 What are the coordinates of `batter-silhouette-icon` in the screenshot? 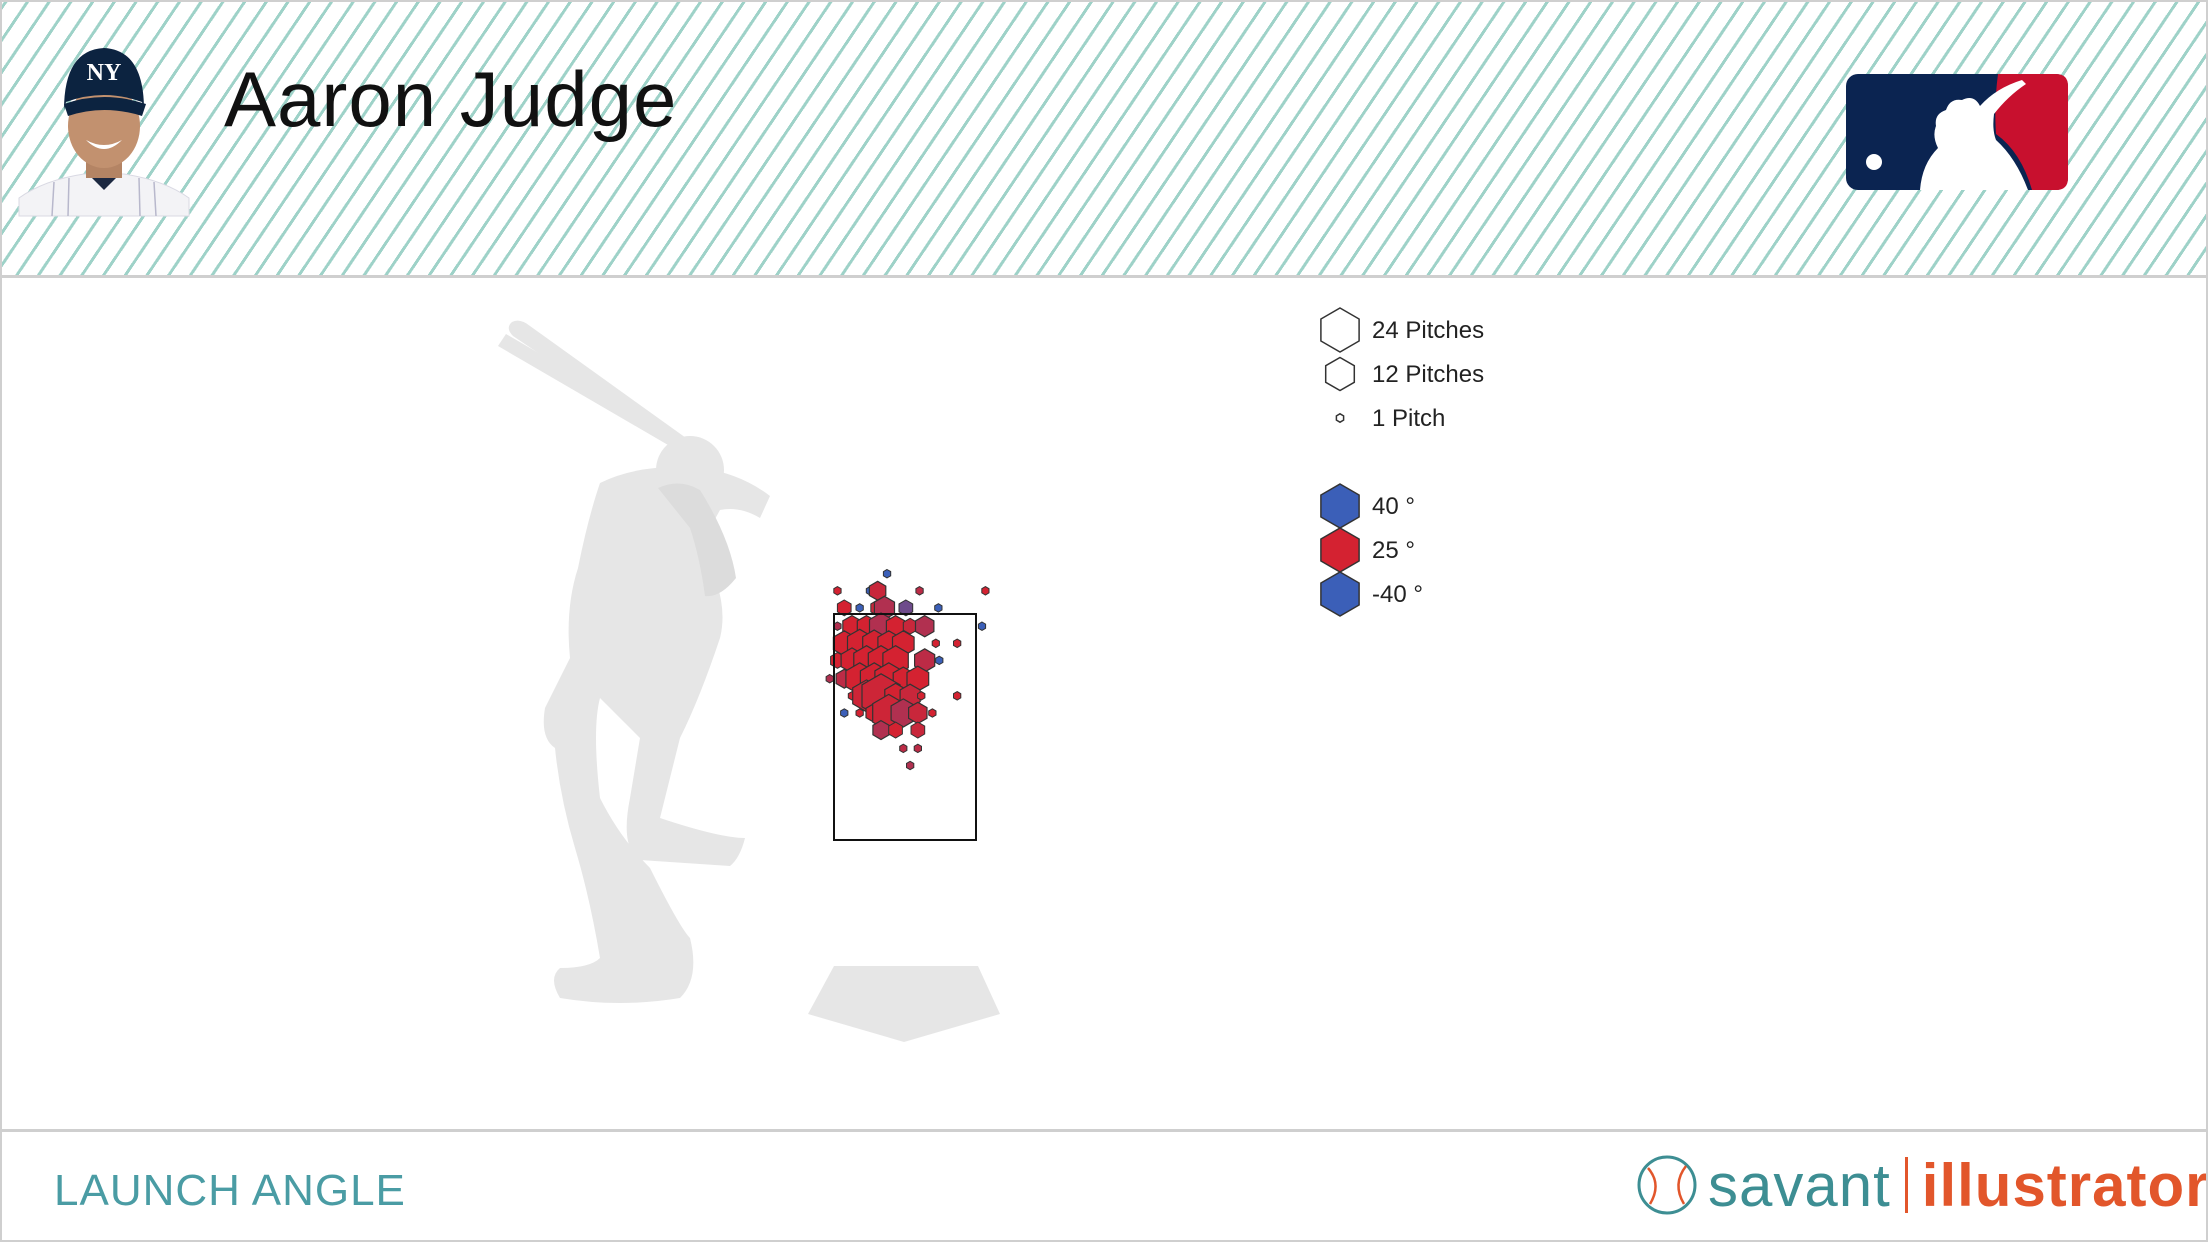 It's located at (634, 661).